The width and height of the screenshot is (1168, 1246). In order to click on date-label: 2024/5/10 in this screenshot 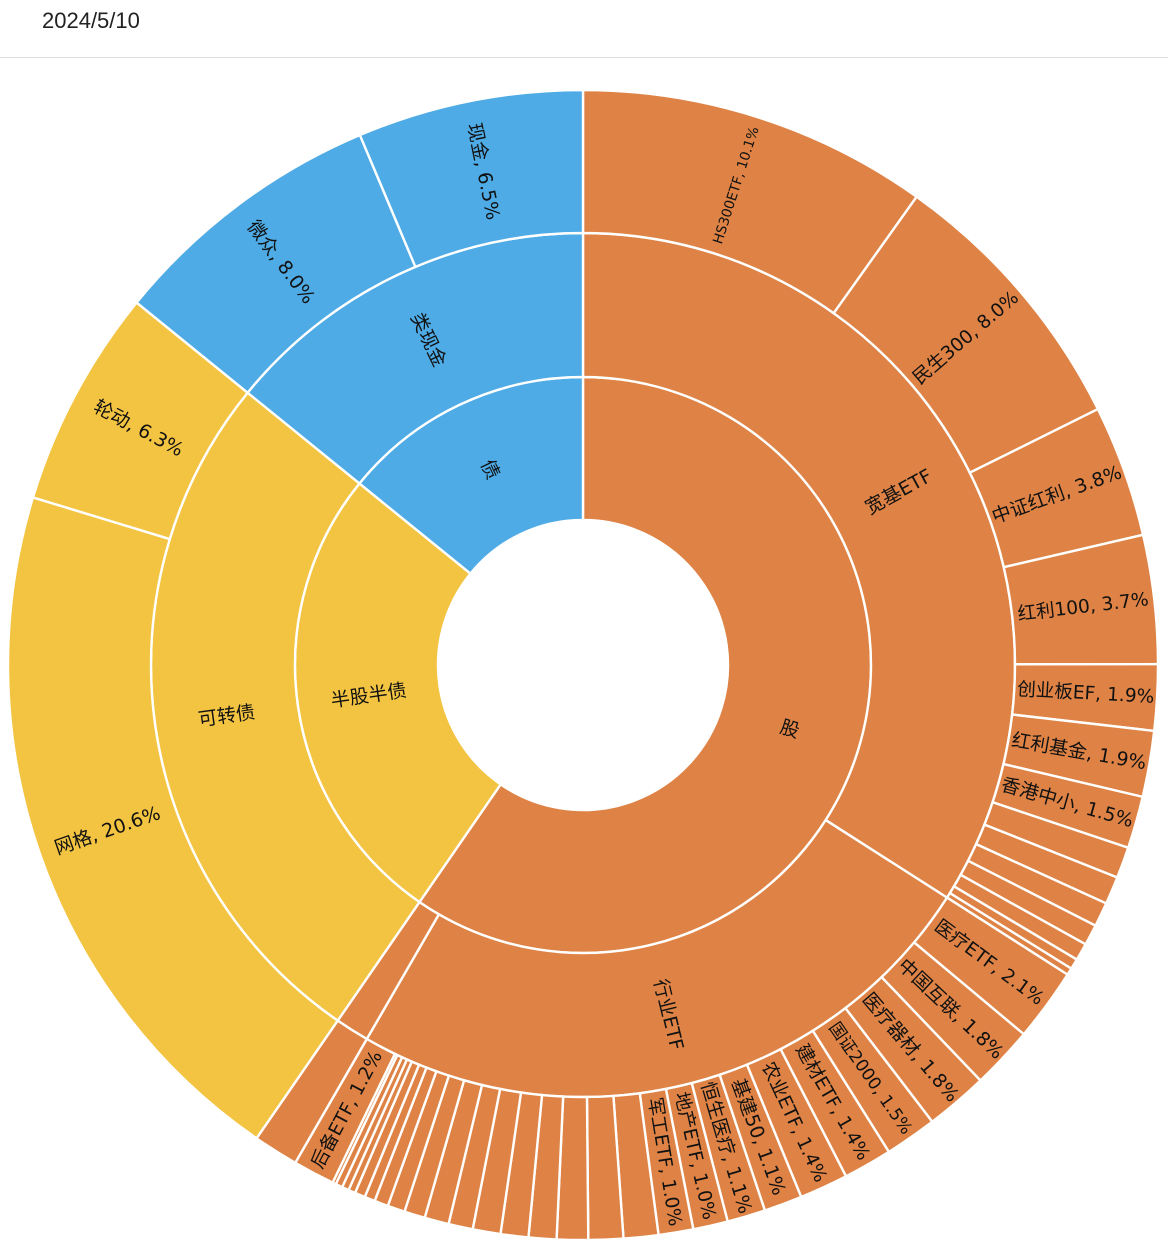, I will do `click(91, 20)`.